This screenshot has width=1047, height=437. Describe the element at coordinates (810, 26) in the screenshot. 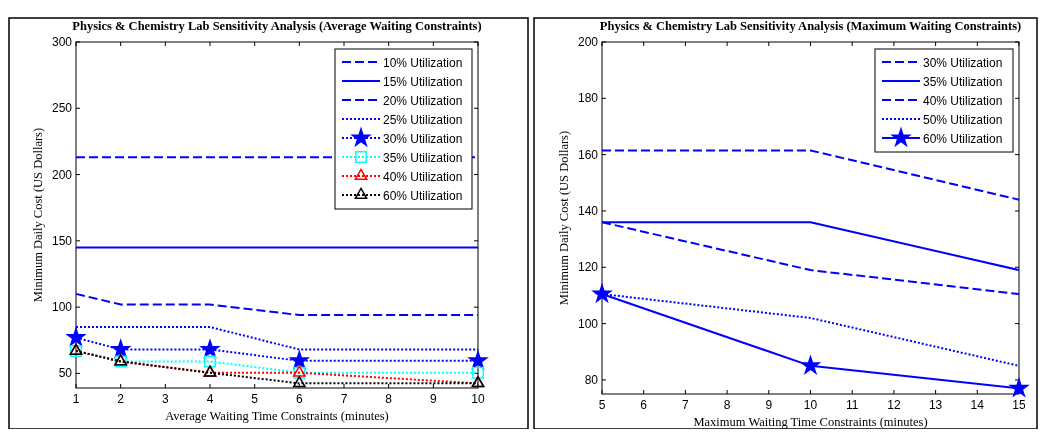

I see `chart-title: Physics & Chemistry Lab Sensitivity Analysis (Maximum Waiting Constraints)` at that location.